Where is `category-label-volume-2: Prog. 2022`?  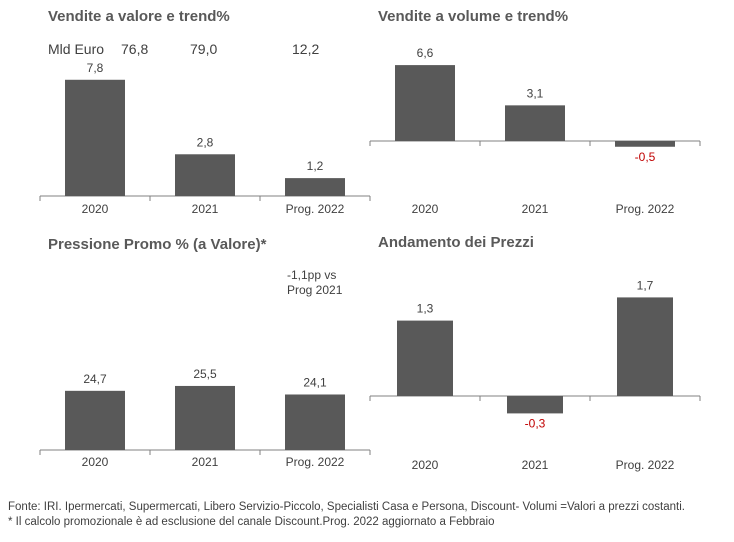
category-label-volume-2: Prog. 2022 is located at coordinates (645, 209).